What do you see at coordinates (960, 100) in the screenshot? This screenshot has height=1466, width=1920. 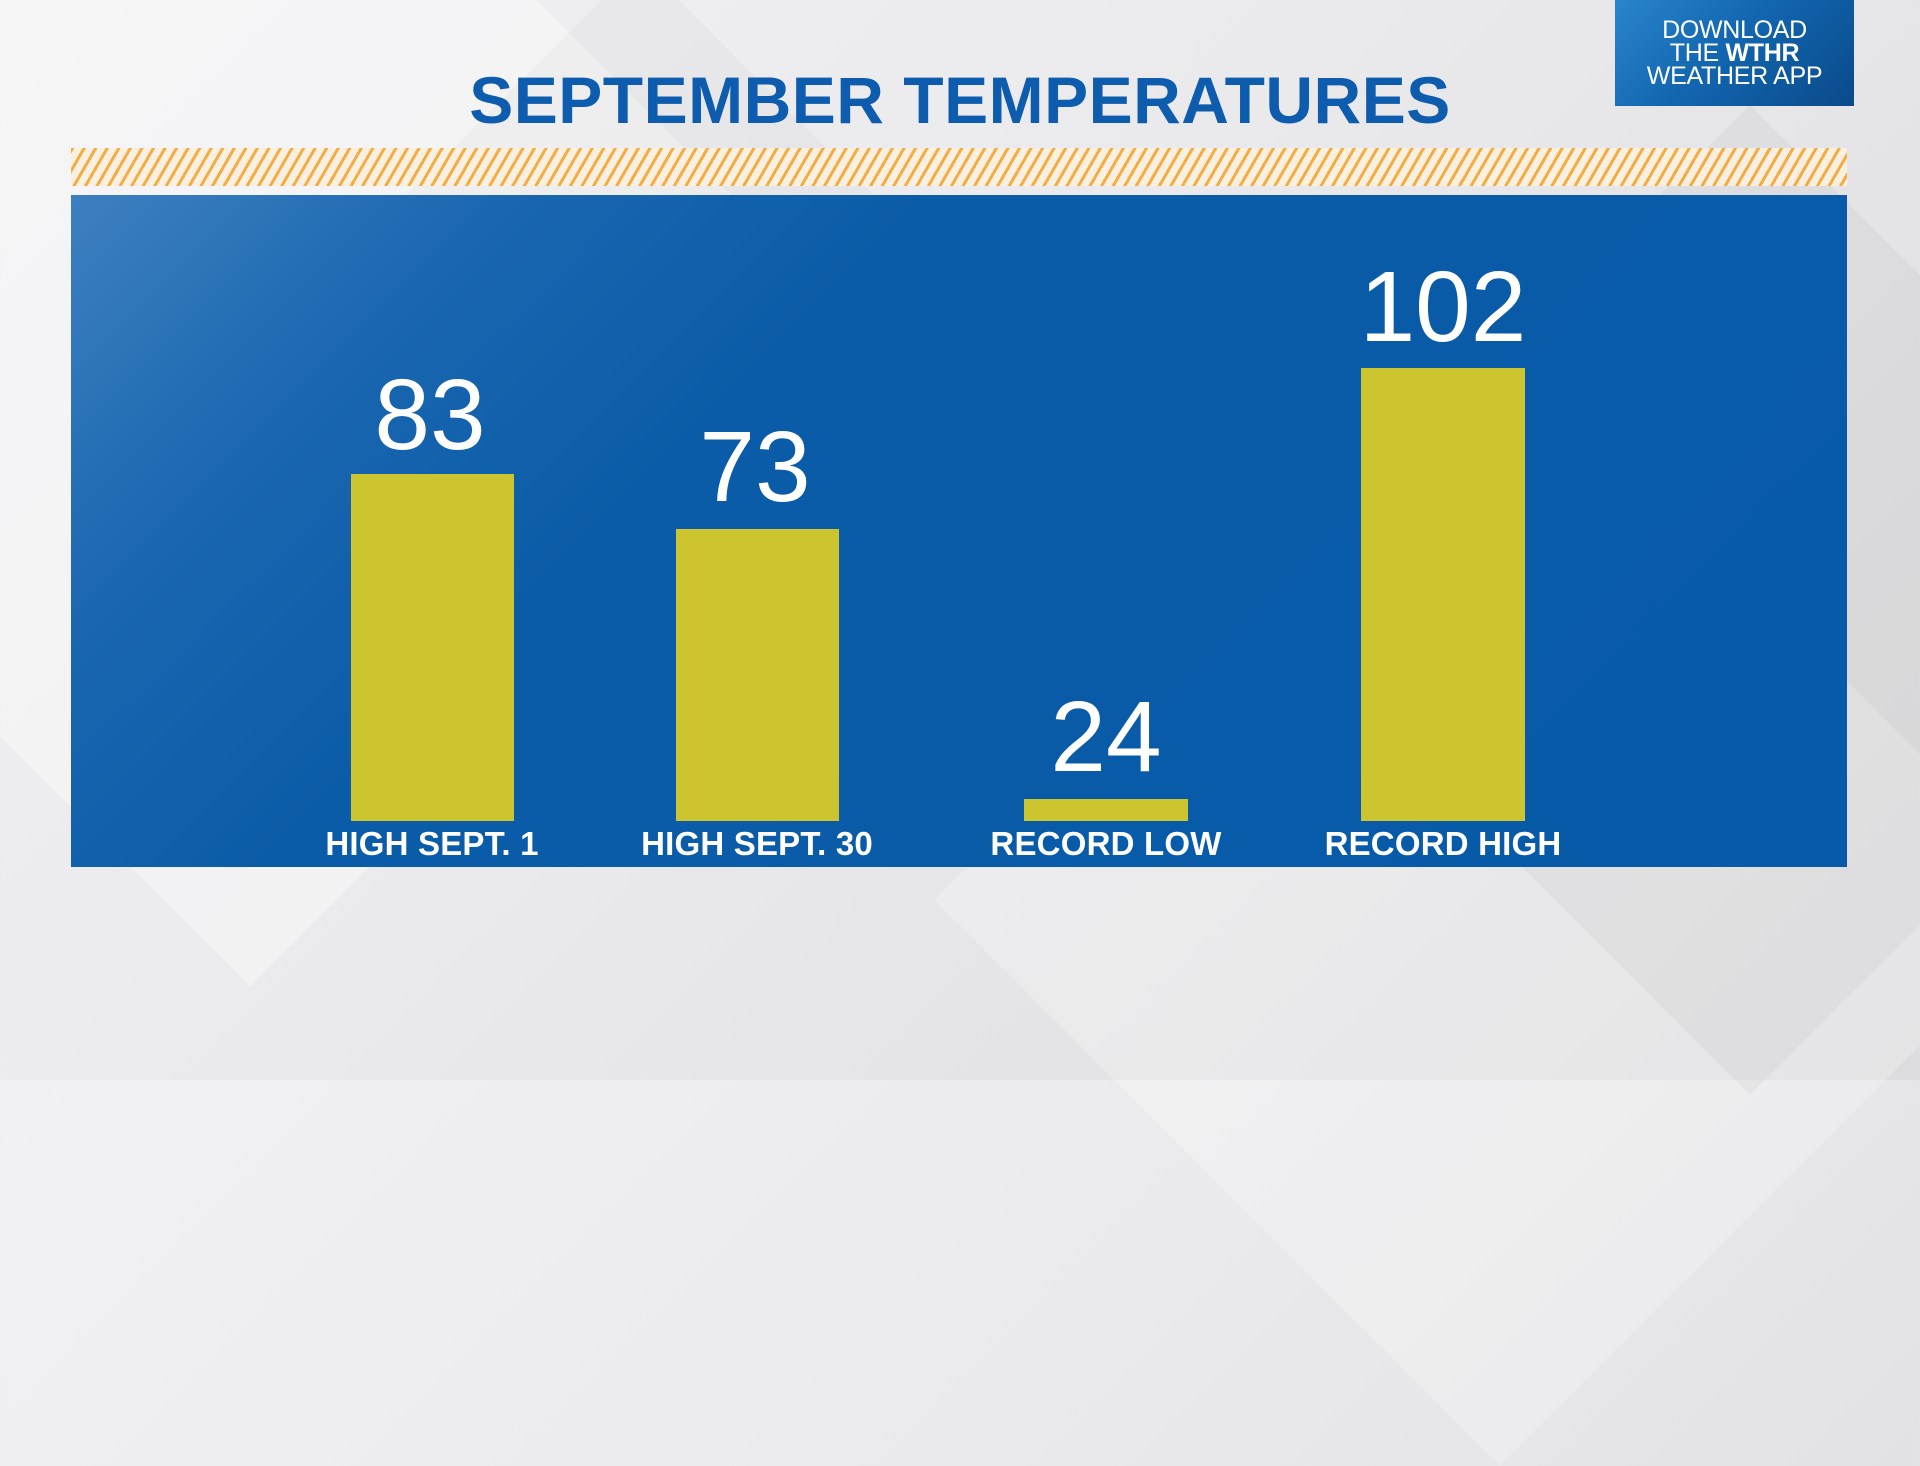 I see `chart-title: SEPTEMBER TEMPERATURES` at bounding box center [960, 100].